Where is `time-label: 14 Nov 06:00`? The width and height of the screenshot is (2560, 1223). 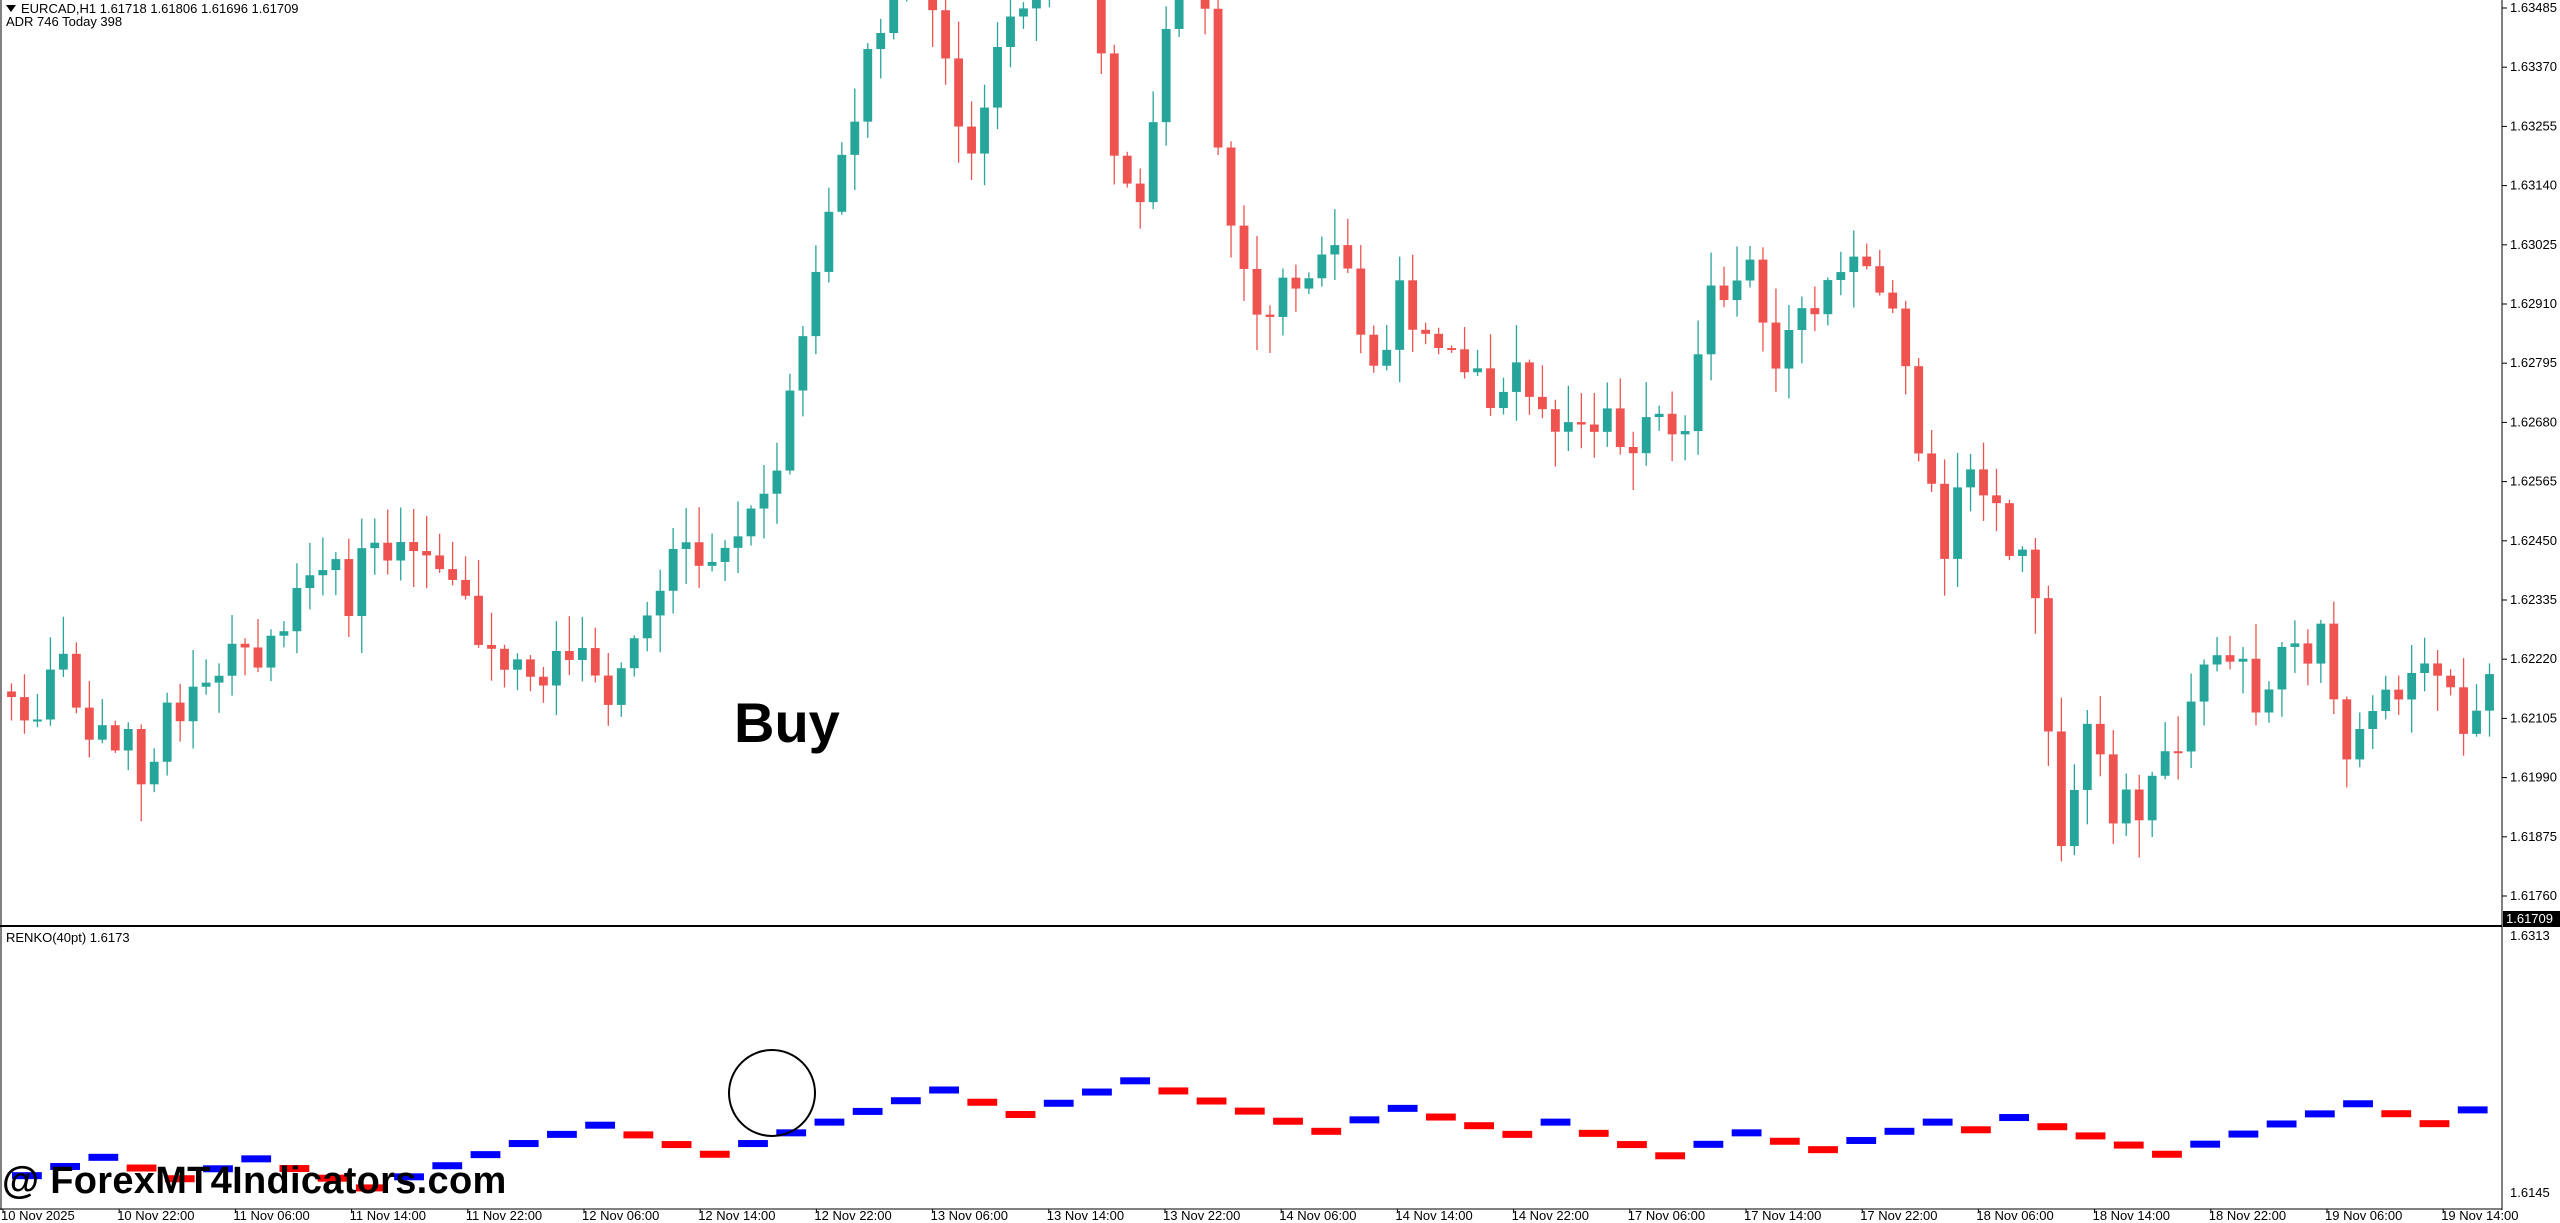 time-label: 14 Nov 06:00 is located at coordinates (1317, 1215).